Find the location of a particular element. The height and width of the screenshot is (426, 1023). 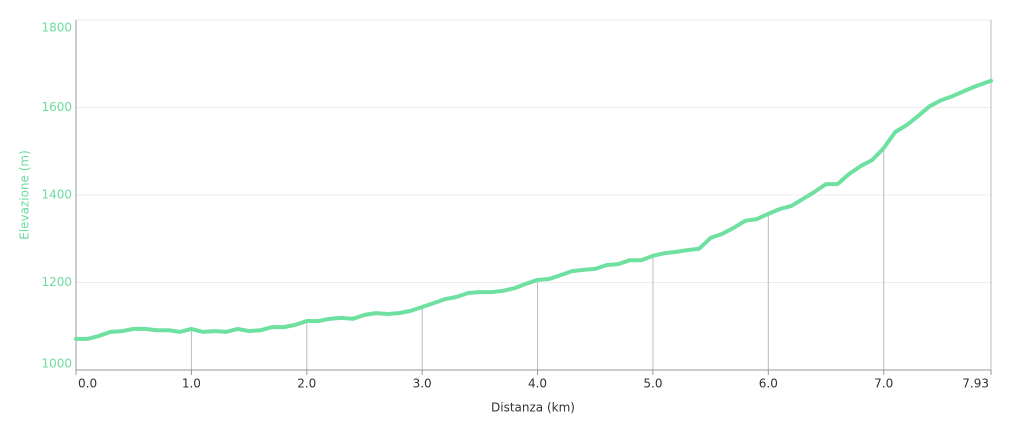

x-tick-label: 4.0 is located at coordinates (537, 384).